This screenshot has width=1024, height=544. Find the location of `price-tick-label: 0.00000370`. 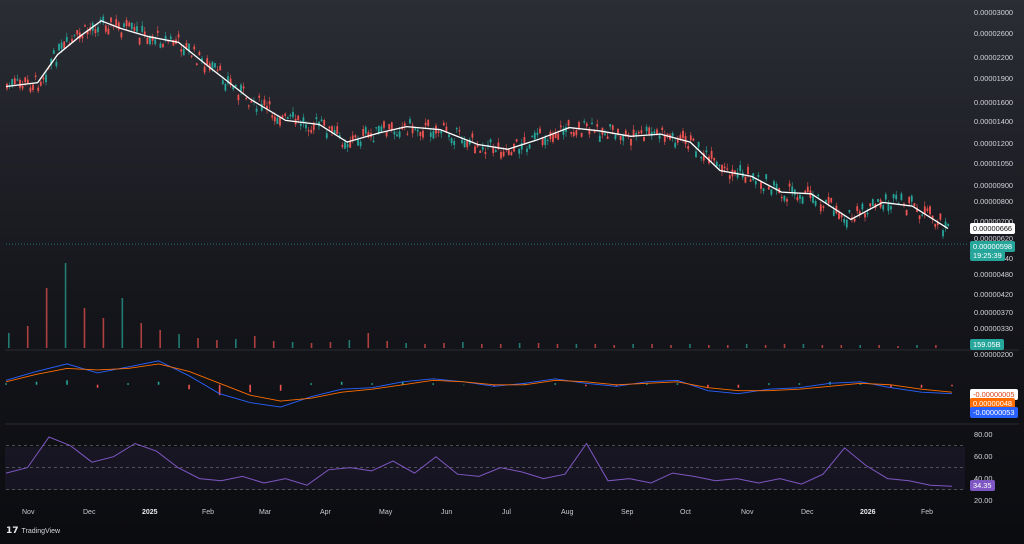

price-tick-label: 0.00000370 is located at coordinates (994, 312).